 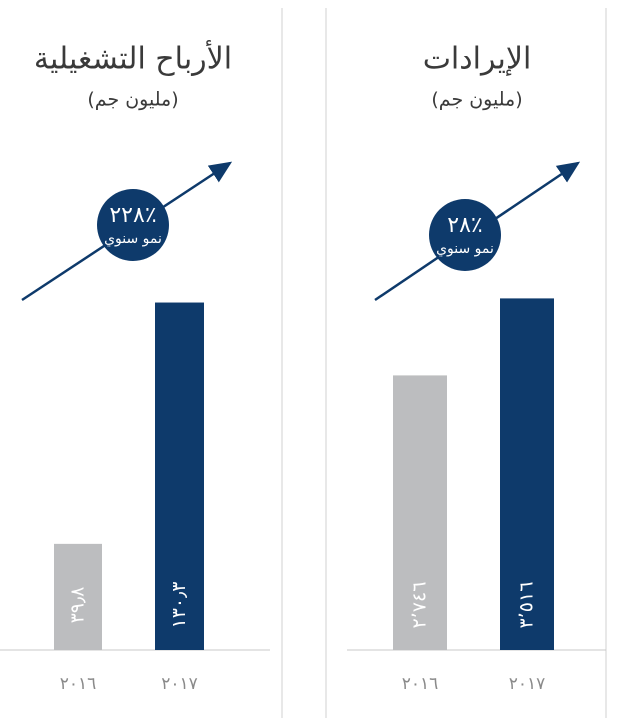 What do you see at coordinates (179, 605) in the screenshot?
I see `value-label: ١٣٠٫٣` at bounding box center [179, 605].